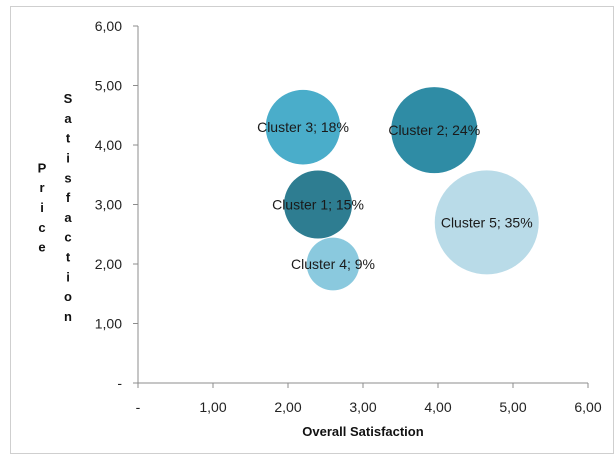 The image size is (616, 456). Describe the element at coordinates (108, 86) in the screenshot. I see `y-tick-label: 5,00` at that location.